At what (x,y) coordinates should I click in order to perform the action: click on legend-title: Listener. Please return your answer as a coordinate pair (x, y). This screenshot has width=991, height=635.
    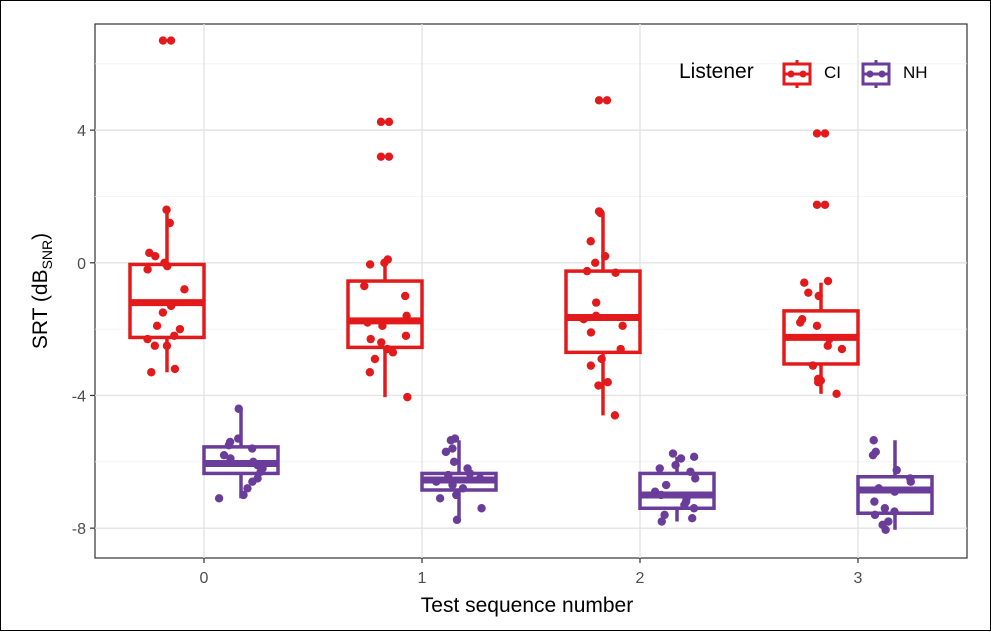
    Looking at the image, I should click on (716, 71).